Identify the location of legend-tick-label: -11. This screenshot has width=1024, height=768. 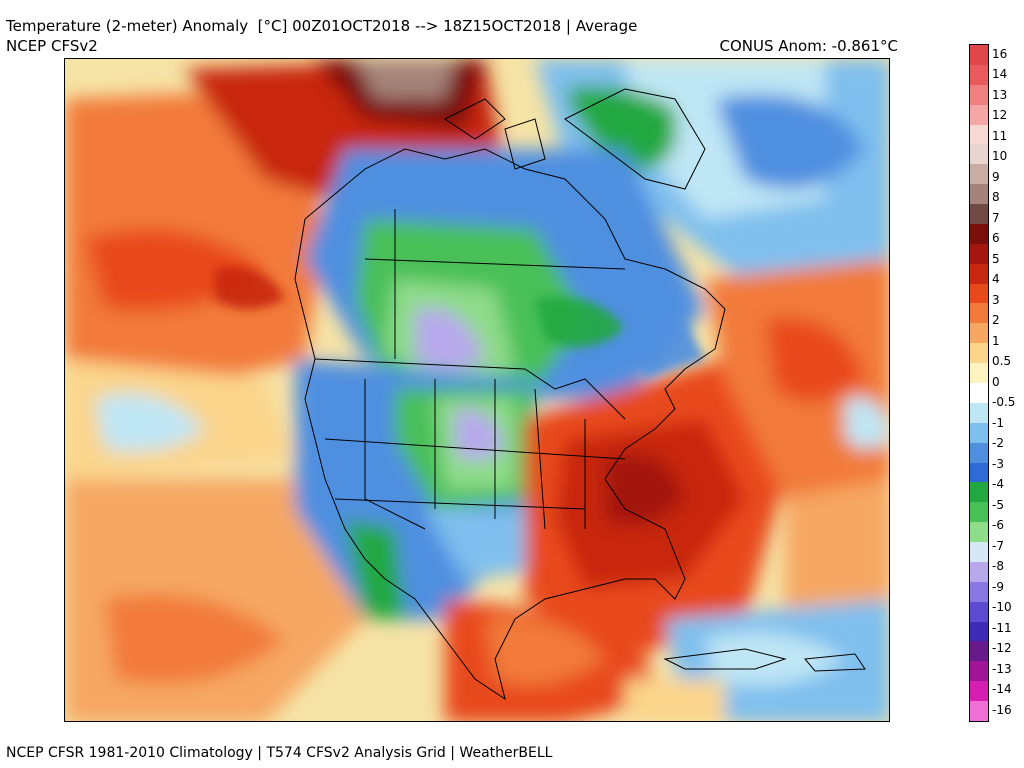
(1002, 627).